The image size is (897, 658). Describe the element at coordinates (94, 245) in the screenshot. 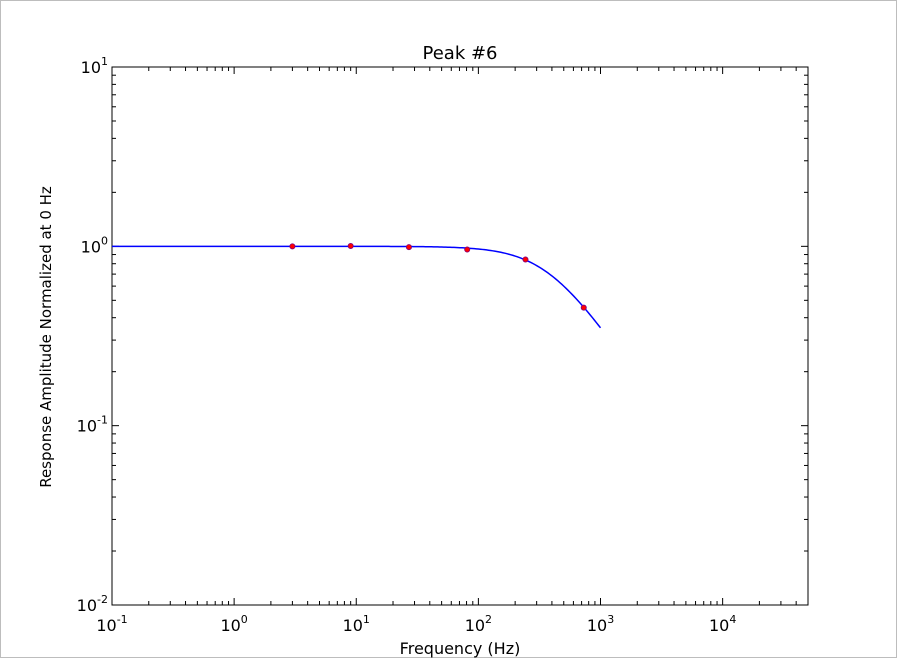

I see `y-tick-label: 10⁰` at that location.